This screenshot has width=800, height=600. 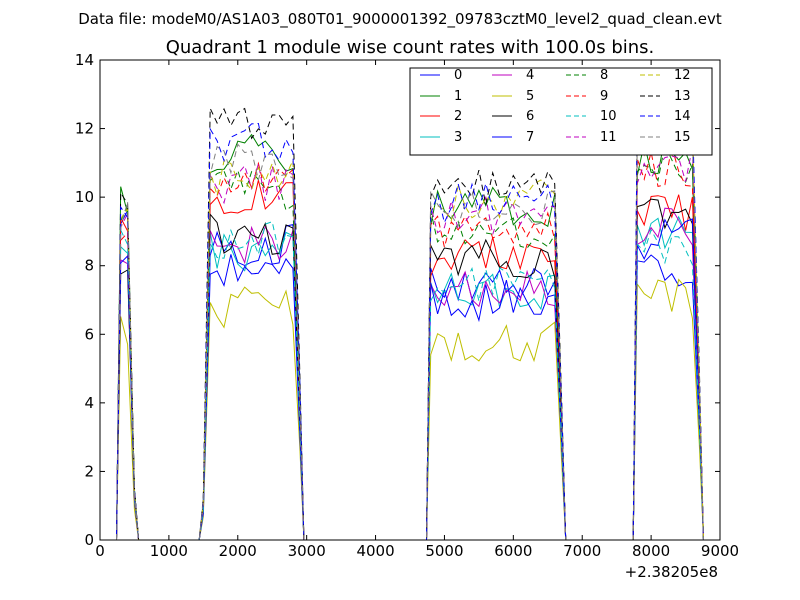 What do you see at coordinates (530, 116) in the screenshot?
I see `legend-label-6: 6` at bounding box center [530, 116].